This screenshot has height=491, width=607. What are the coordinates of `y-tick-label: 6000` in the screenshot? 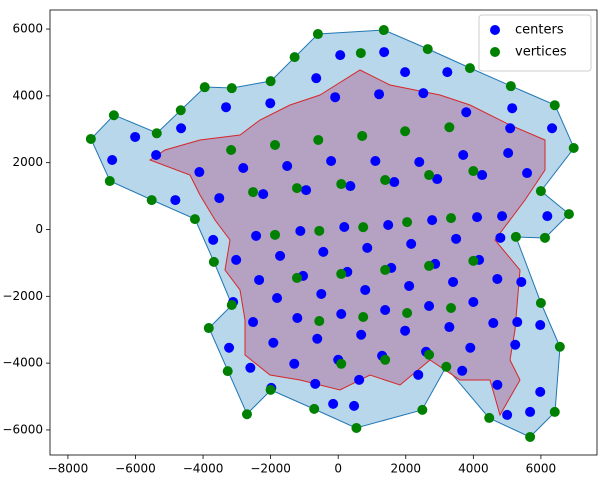 It's located at (27, 29).